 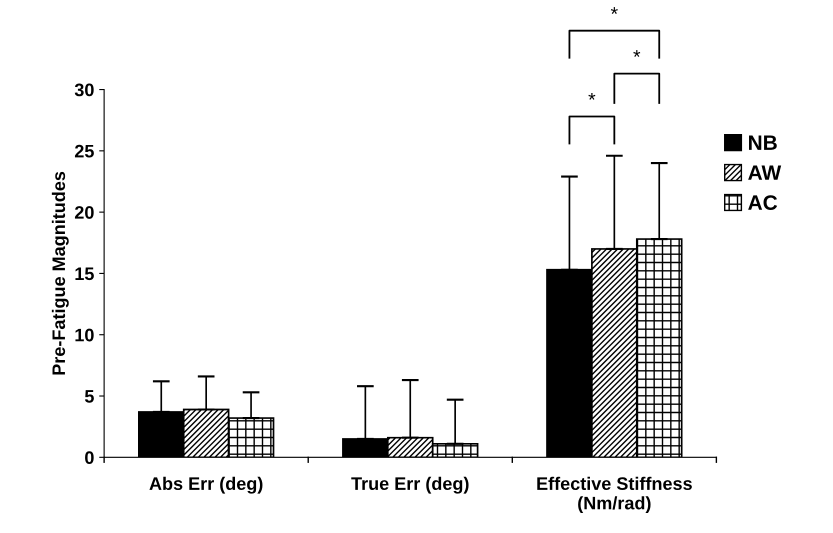 What do you see at coordinates (765, 172) in the screenshot?
I see `legend-label: AW` at bounding box center [765, 172].